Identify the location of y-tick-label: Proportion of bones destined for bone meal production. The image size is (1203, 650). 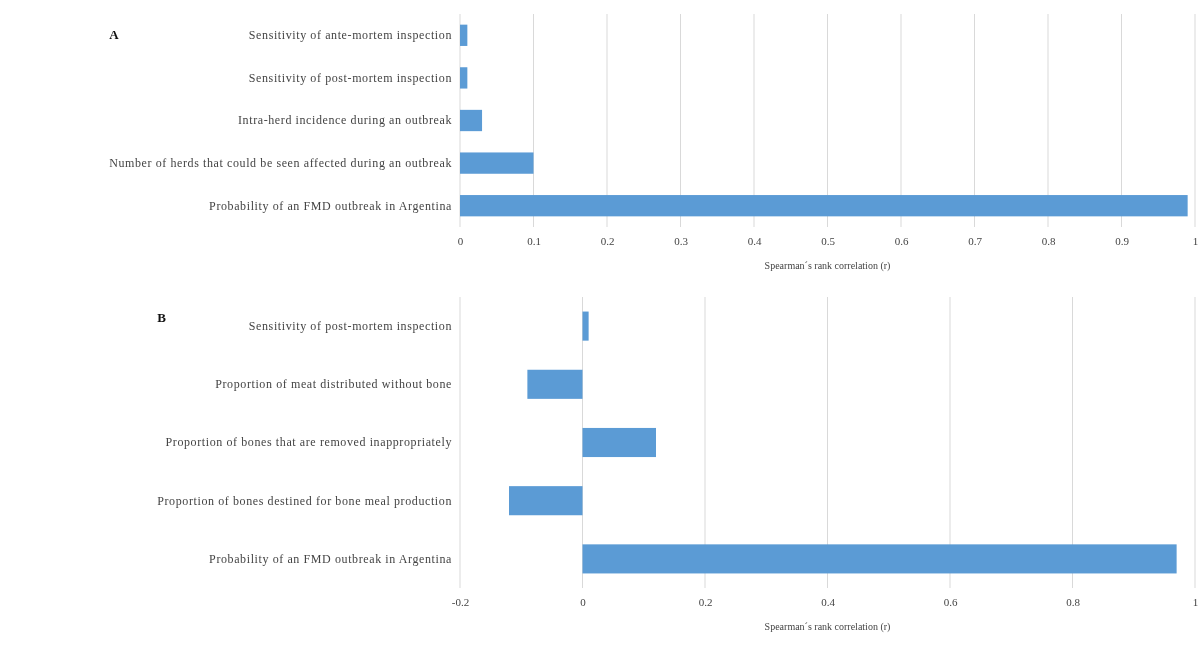
(304, 500).